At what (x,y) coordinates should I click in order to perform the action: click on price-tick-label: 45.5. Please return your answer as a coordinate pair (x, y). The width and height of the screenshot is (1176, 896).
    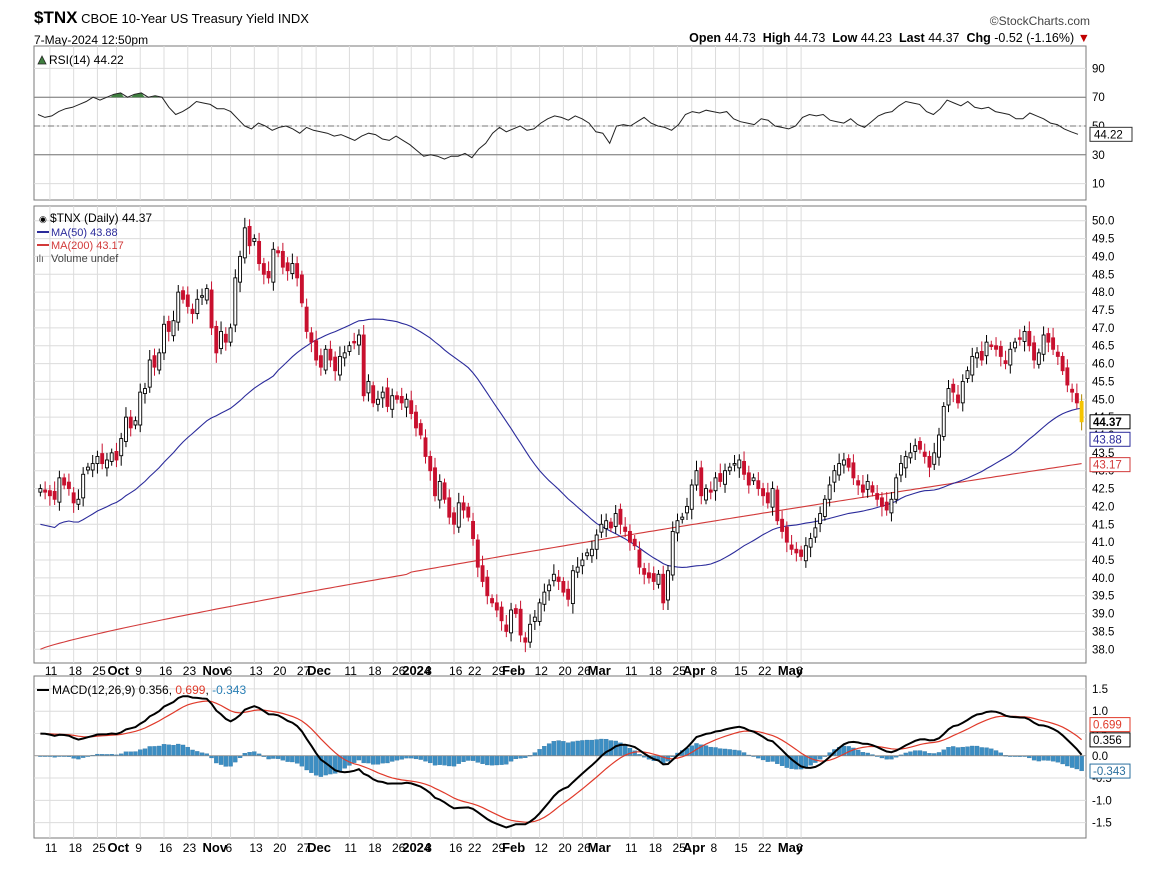
    Looking at the image, I should click on (1103, 382).